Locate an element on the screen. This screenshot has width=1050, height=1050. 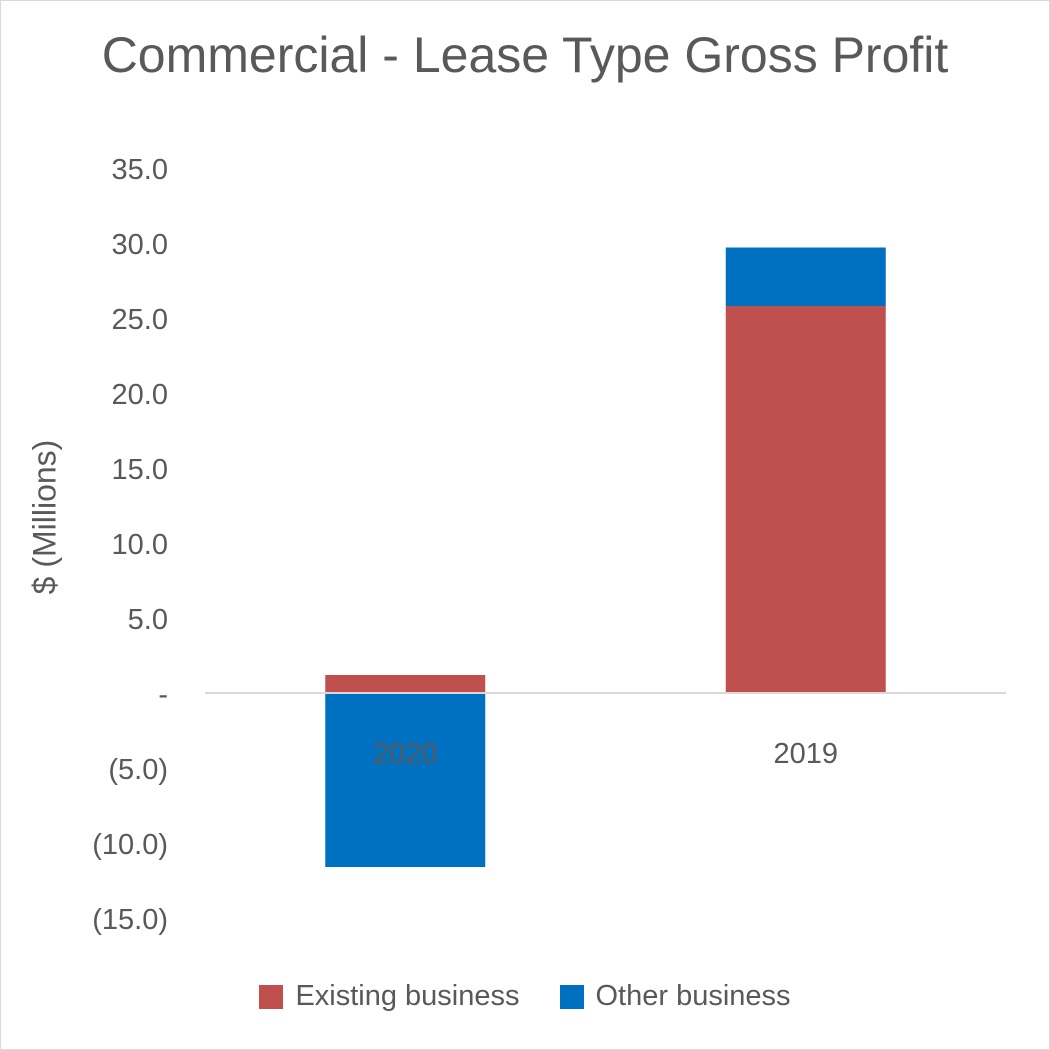
y-tick-label: 35.0 is located at coordinates (140, 170).